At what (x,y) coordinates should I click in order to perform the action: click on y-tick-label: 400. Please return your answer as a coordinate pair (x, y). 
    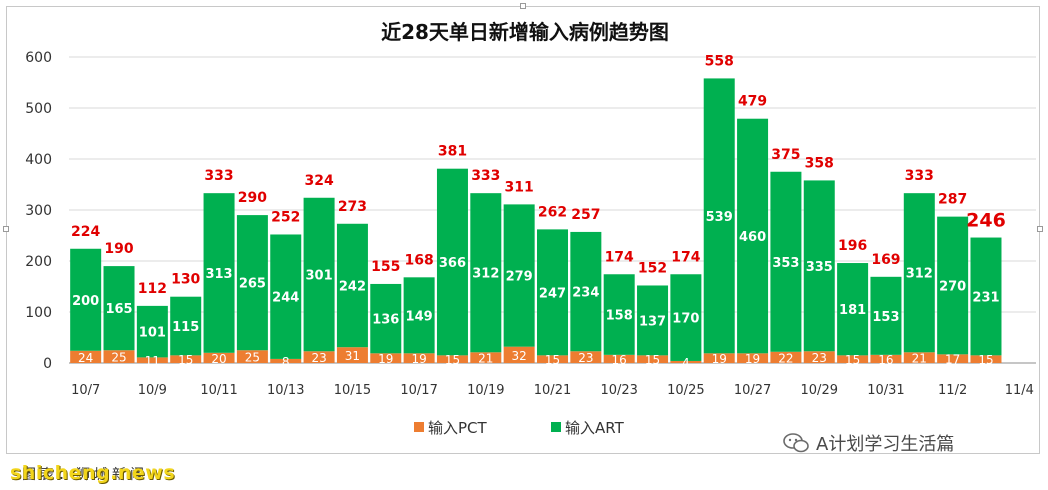
    Looking at the image, I should click on (38, 160).